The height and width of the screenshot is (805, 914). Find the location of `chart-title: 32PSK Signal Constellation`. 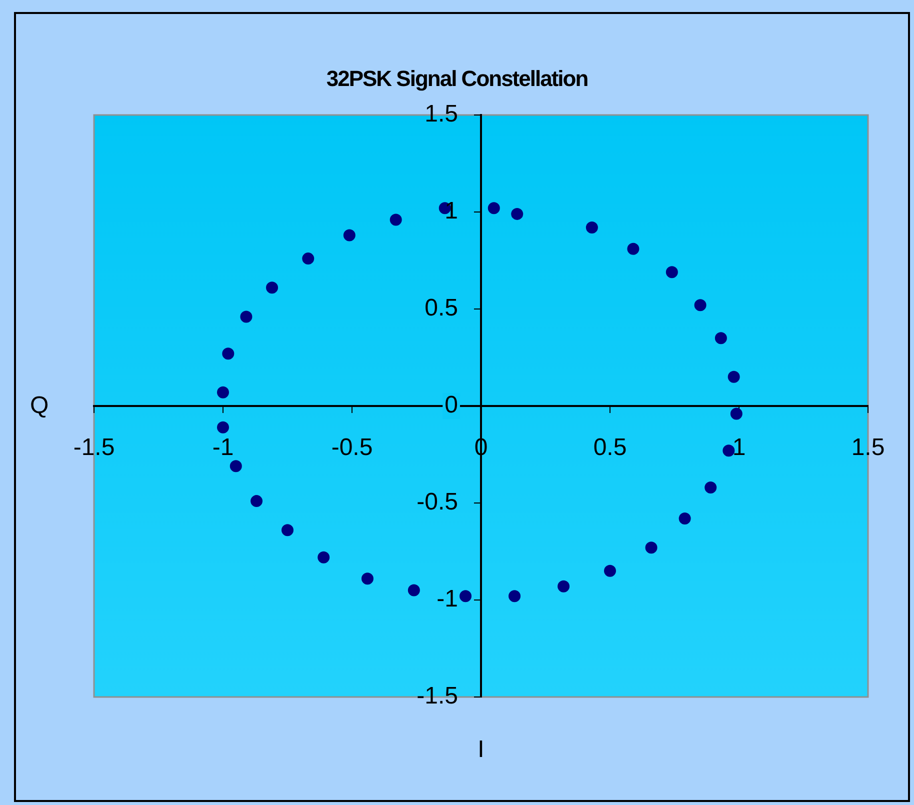

chart-title: 32PSK Signal Constellation is located at coordinates (457, 79).